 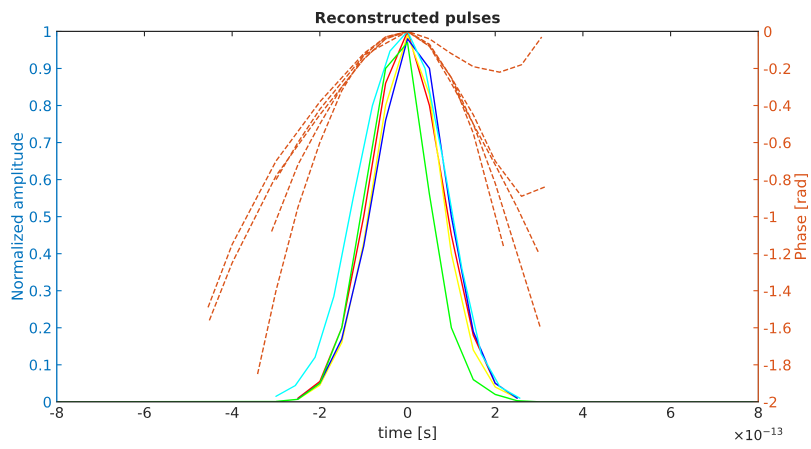 I want to click on x-tick-label: 0, so click(x=408, y=412).